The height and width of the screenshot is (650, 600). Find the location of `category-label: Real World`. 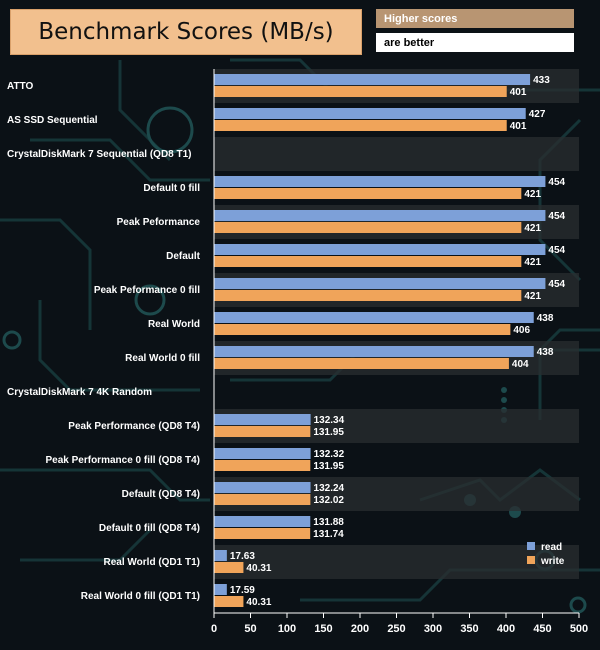

category-label: Real World is located at coordinates (174, 324).